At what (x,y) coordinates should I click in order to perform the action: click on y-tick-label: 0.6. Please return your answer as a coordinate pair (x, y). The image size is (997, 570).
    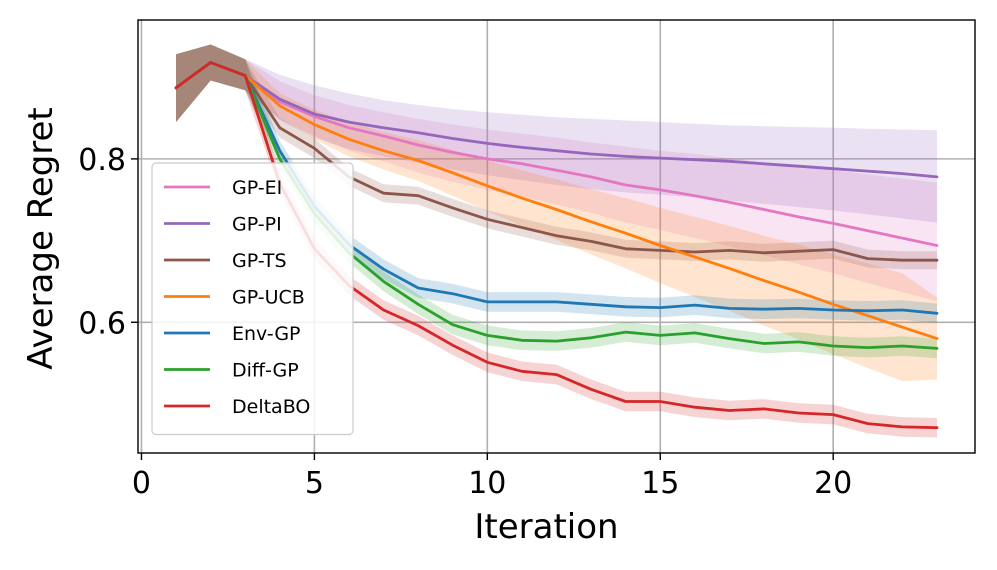
    Looking at the image, I should click on (102, 323).